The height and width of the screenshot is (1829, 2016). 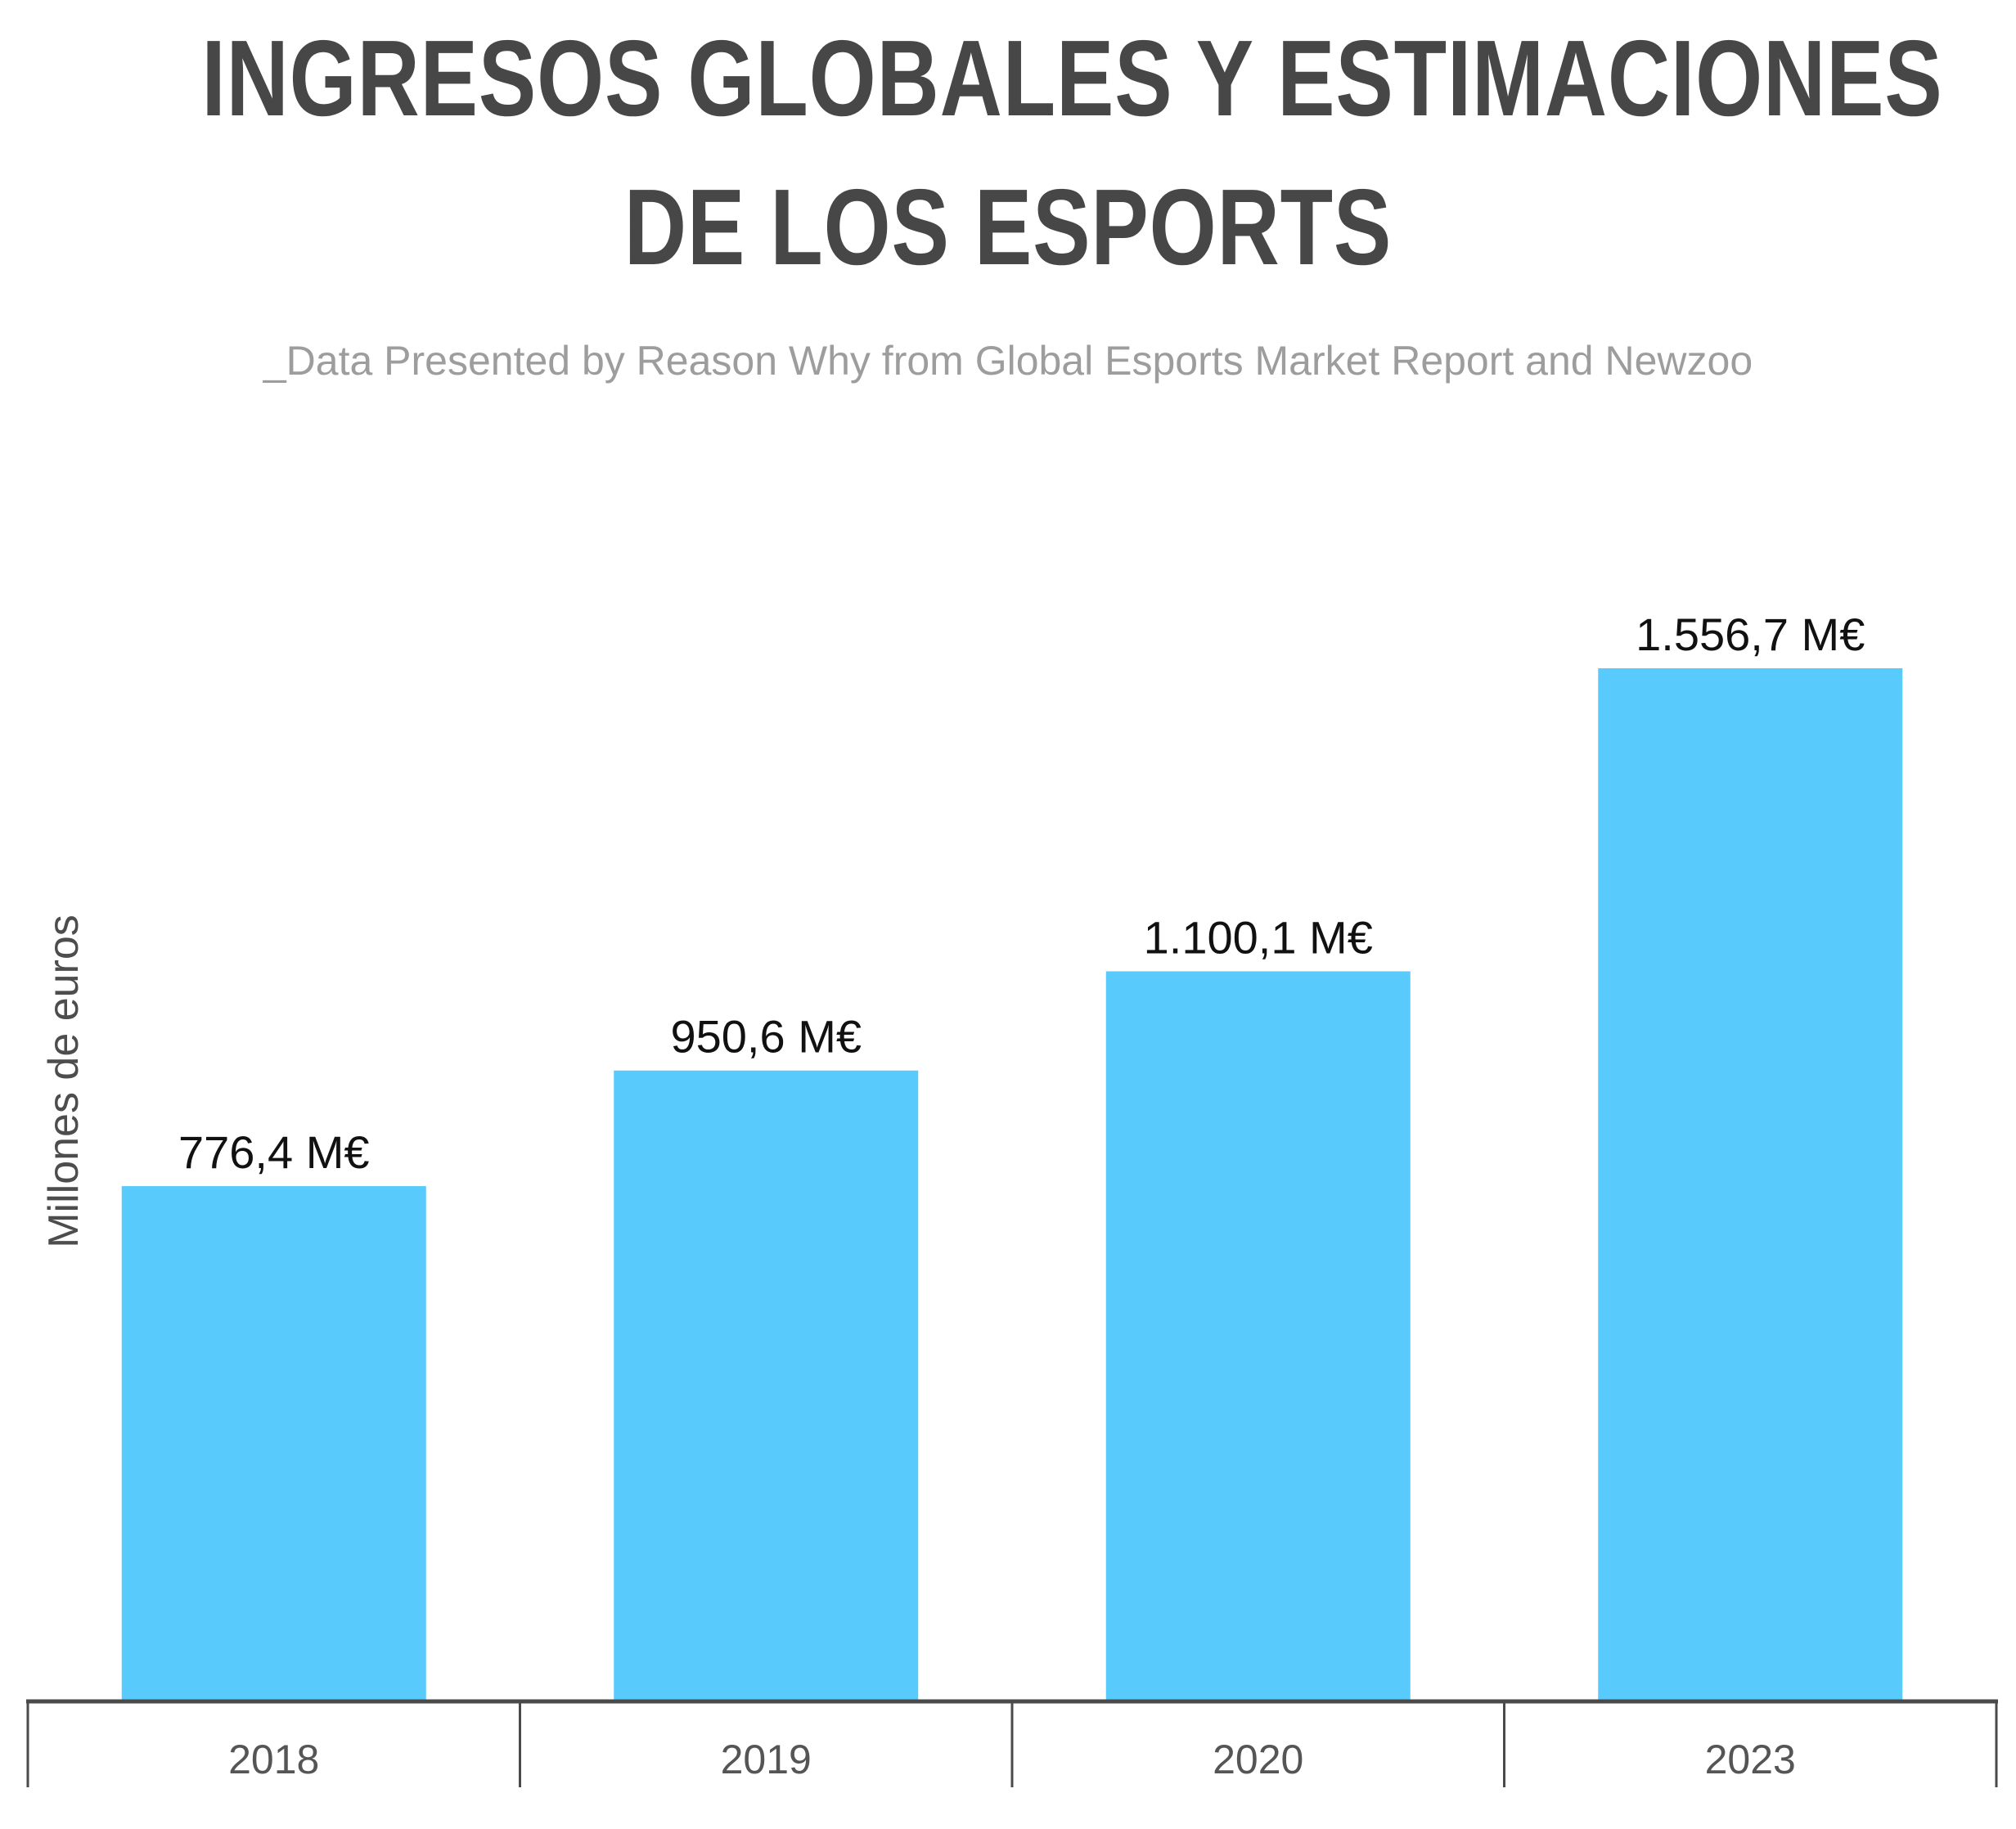 I want to click on data-label-2020: 1.100,1 M€, so click(x=1259, y=937).